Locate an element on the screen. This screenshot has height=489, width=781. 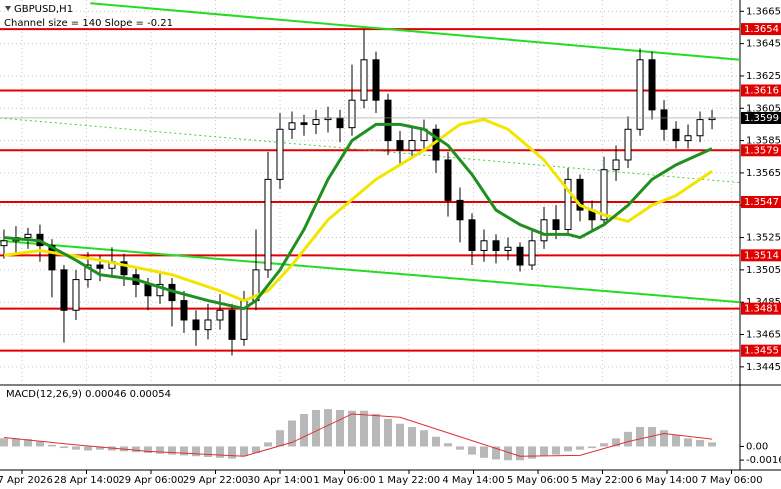
y-tick-label: 1.3625 is located at coordinates (763, 76).